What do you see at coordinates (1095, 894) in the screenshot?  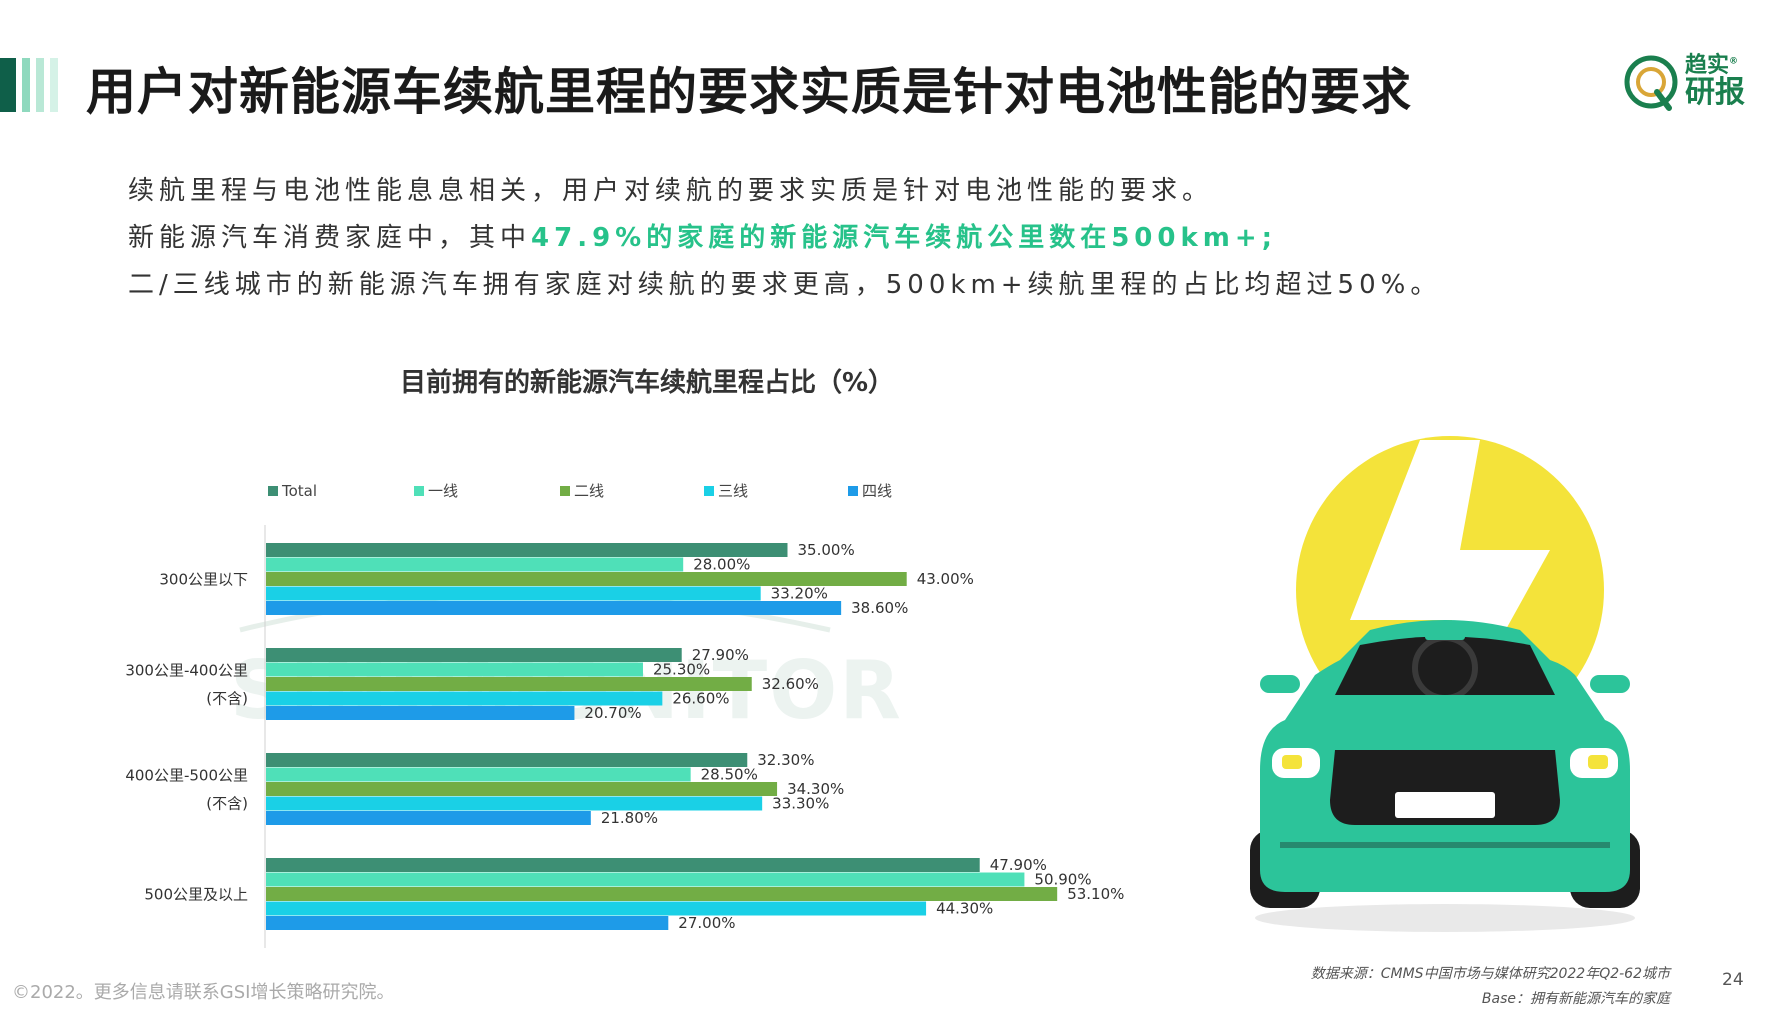 I see `bar-label-3-2: 53.10%` at bounding box center [1095, 894].